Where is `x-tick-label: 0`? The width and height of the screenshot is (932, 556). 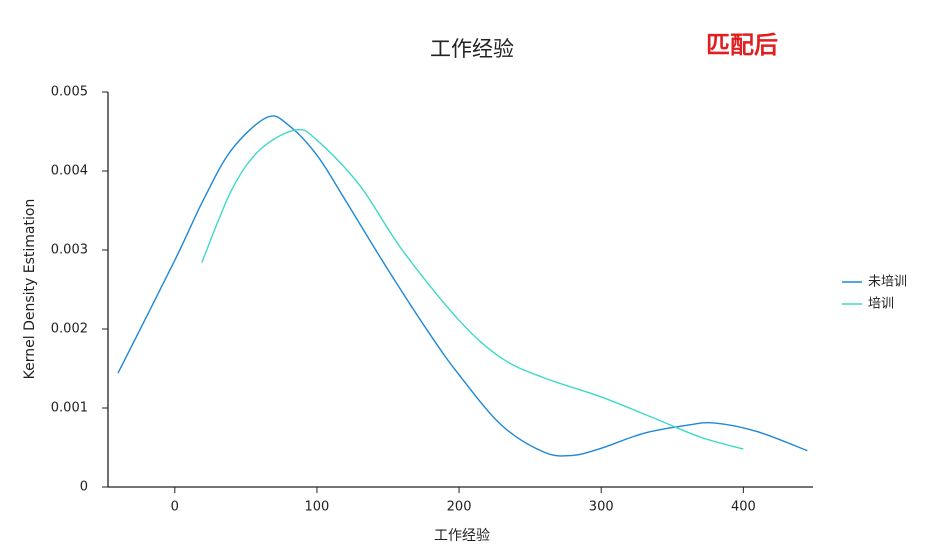
x-tick-label: 0 is located at coordinates (175, 507).